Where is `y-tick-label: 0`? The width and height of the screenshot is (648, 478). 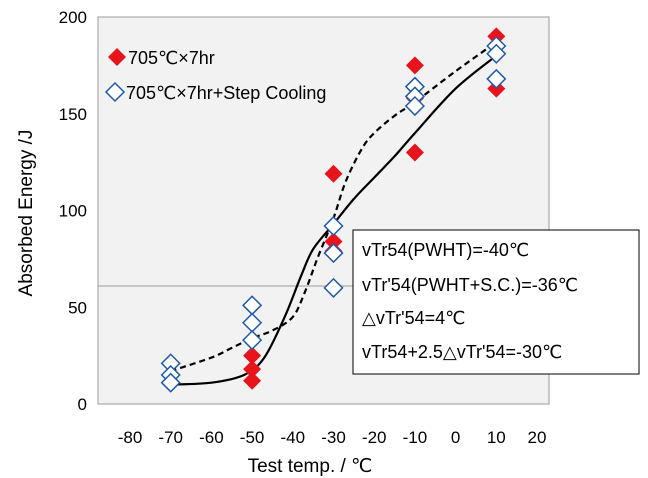
y-tick-label: 0 is located at coordinates (82, 404).